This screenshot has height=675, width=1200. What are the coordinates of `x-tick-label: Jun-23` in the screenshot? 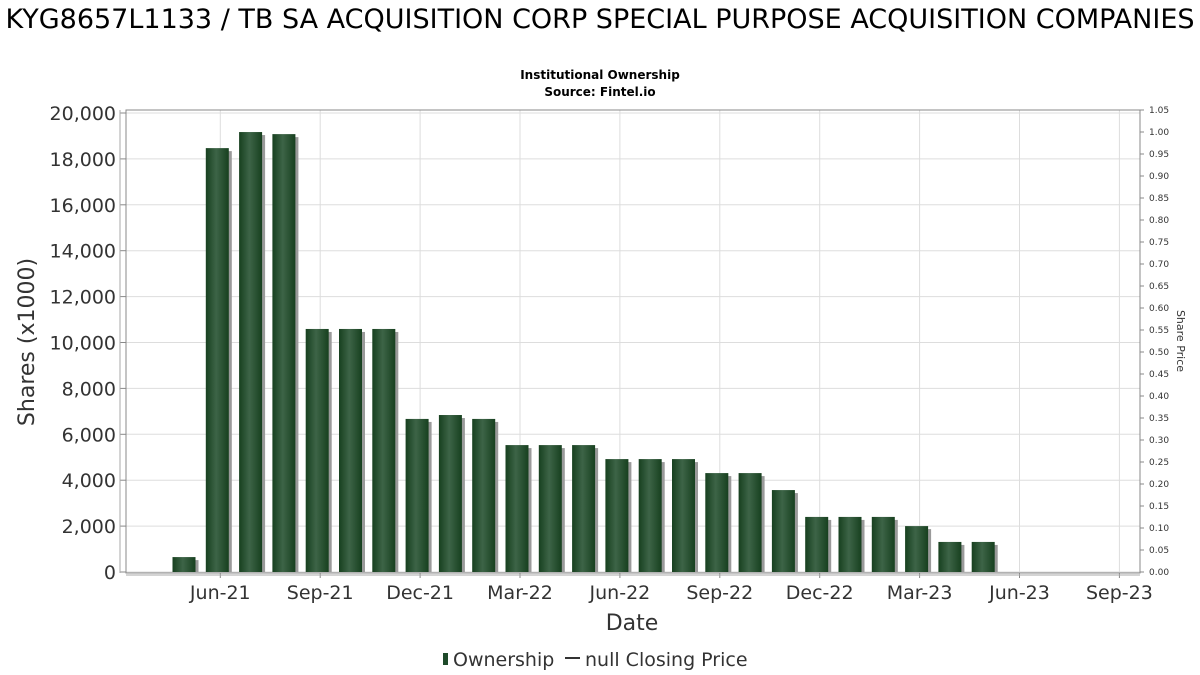 It's located at (1019, 593).